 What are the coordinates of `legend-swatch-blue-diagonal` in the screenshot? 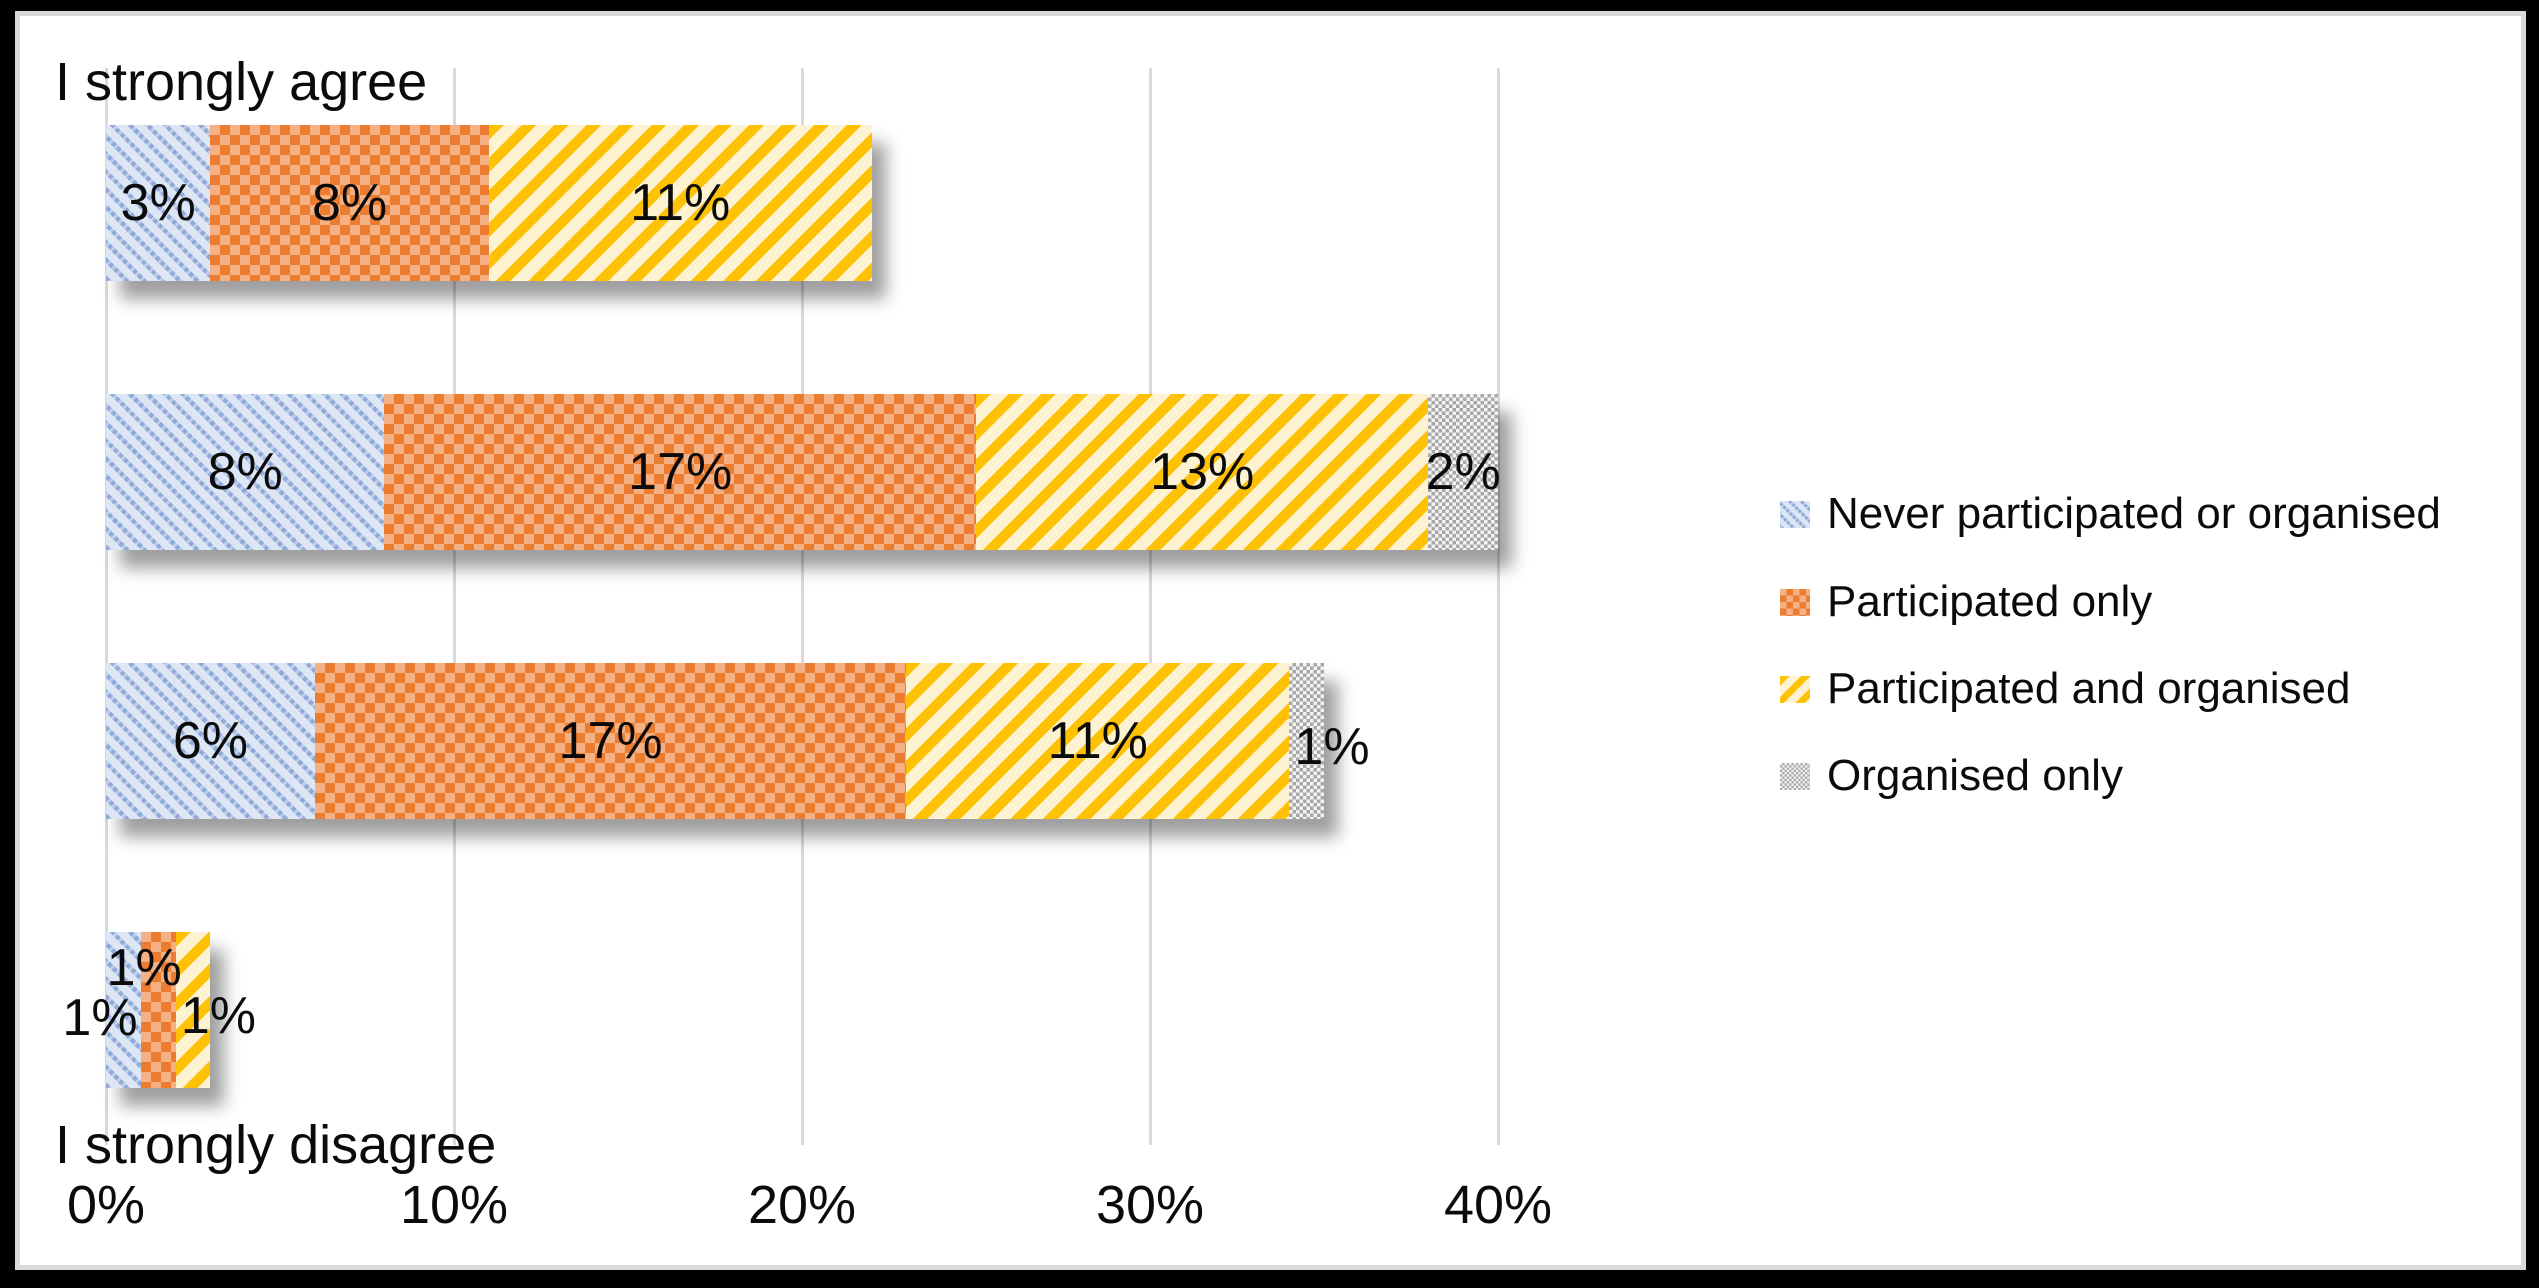 It's located at (1795, 514).